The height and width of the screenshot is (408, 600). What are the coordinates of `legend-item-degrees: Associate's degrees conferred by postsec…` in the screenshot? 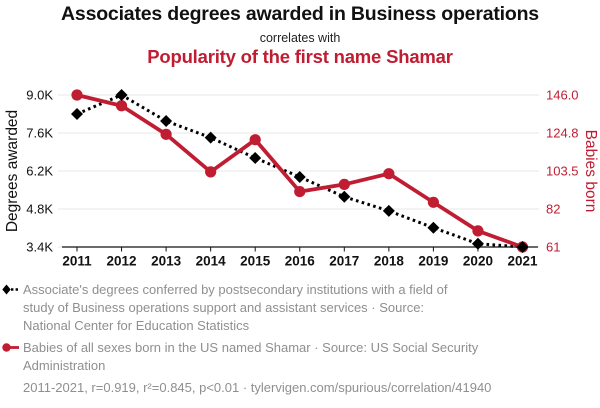 It's located at (292, 308).